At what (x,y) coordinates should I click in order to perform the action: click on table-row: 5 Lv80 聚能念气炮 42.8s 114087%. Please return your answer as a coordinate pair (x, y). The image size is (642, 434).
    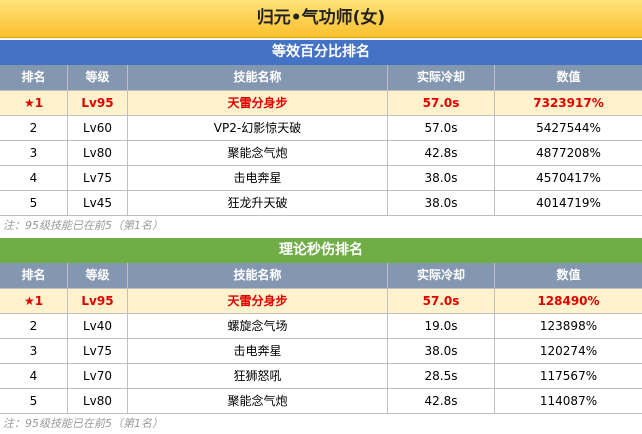
    Looking at the image, I should click on (321, 401).